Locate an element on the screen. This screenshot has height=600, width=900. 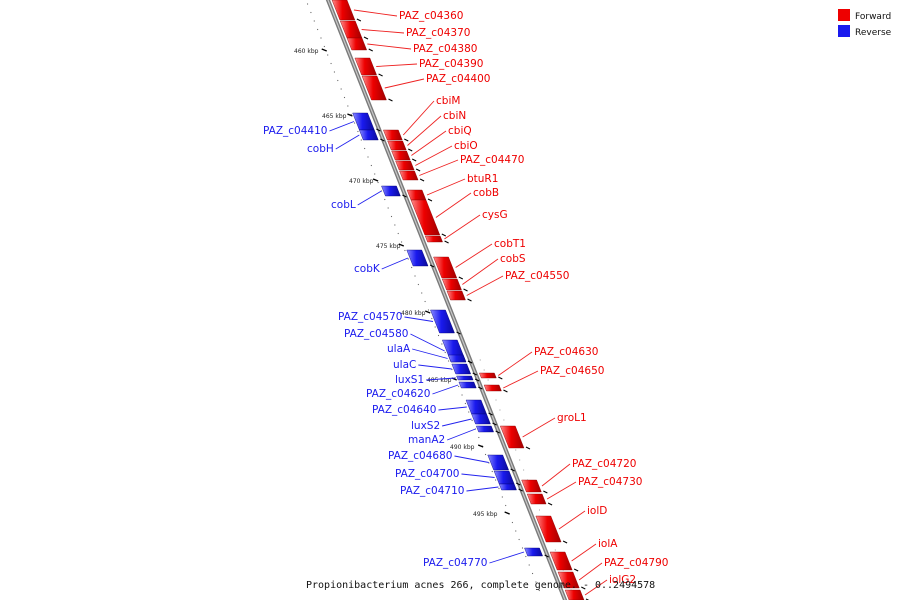
kbp-label: 470 kbp is located at coordinates (361, 181).